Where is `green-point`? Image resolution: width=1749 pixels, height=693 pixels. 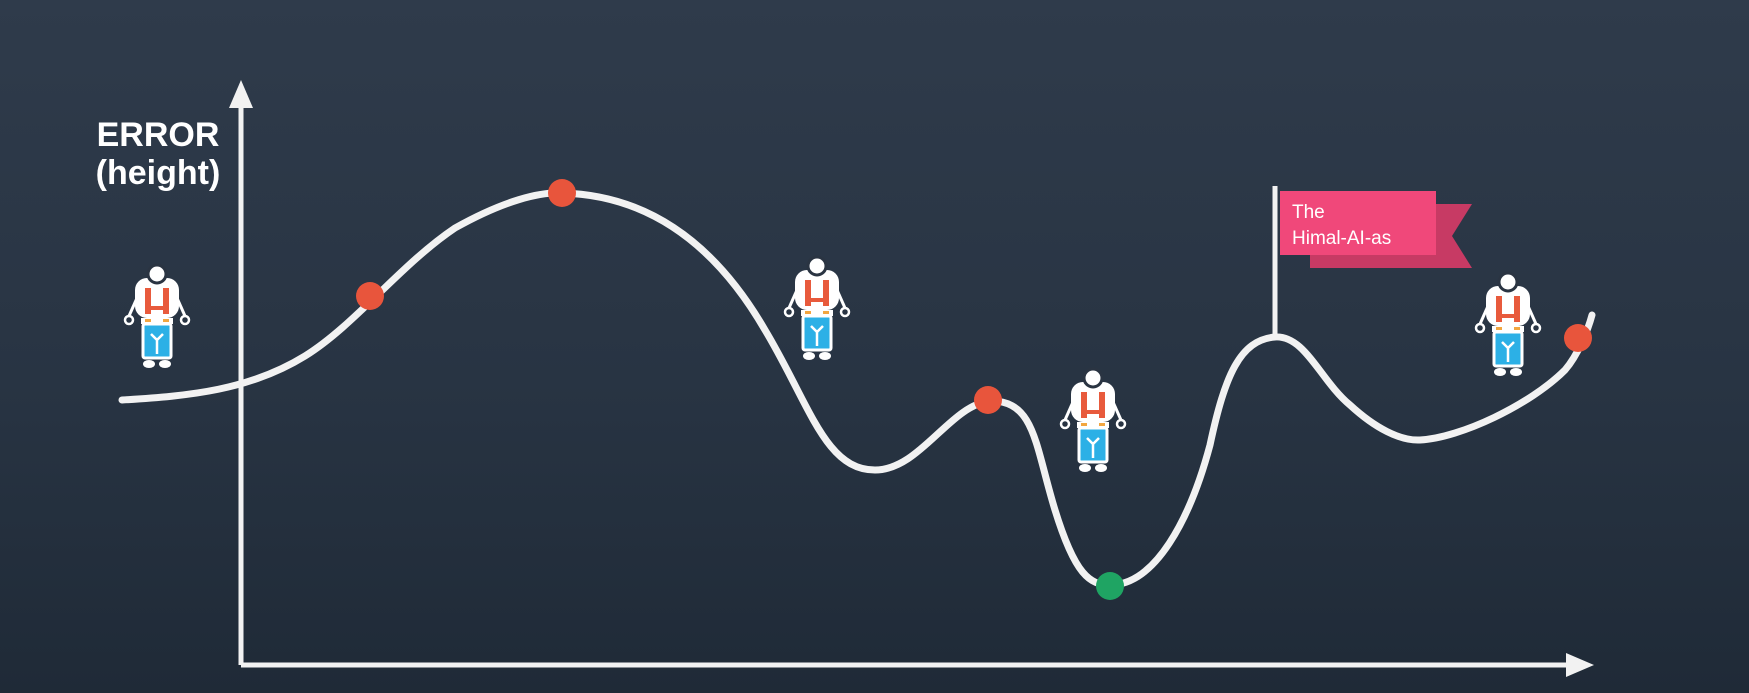 green-point is located at coordinates (1110, 586).